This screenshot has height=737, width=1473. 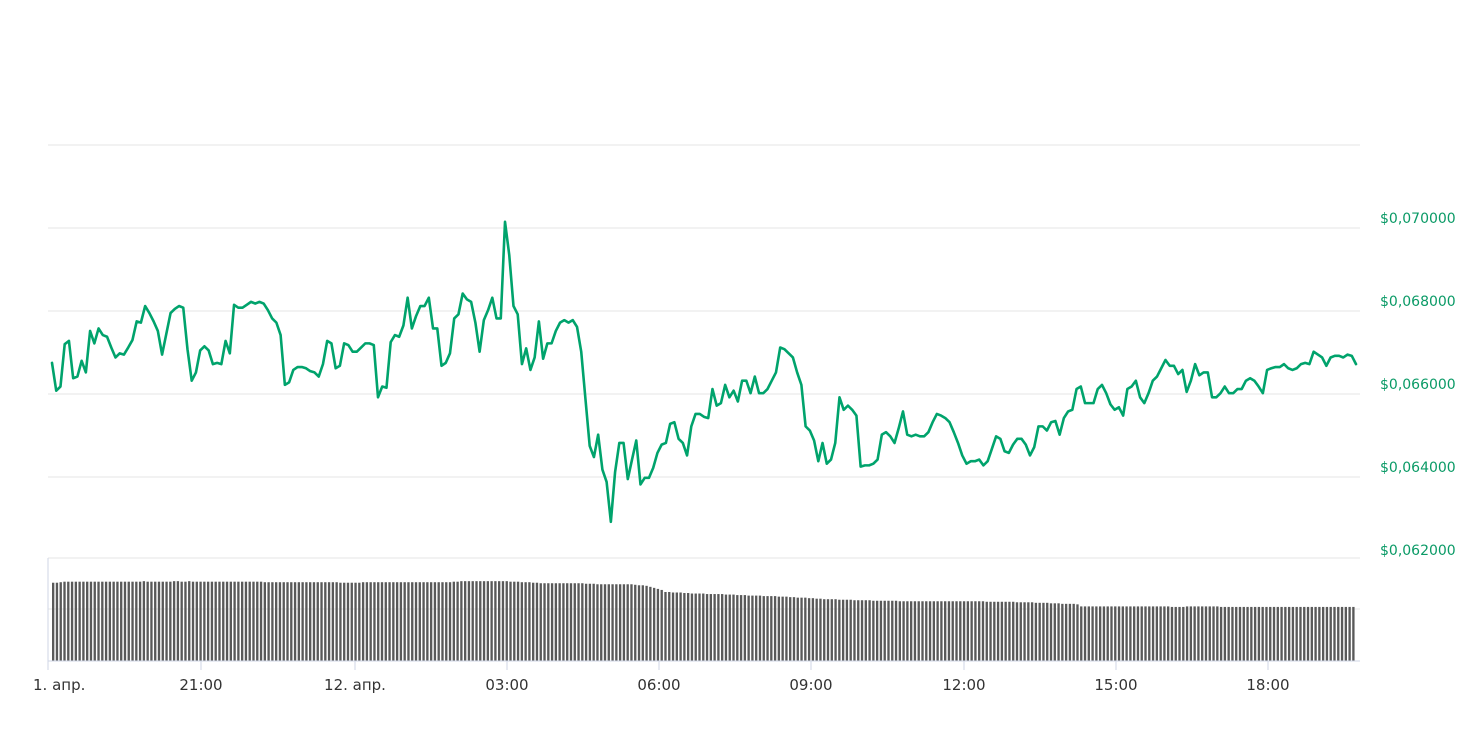 I want to click on x-tick-label: 09:00, so click(x=810, y=685).